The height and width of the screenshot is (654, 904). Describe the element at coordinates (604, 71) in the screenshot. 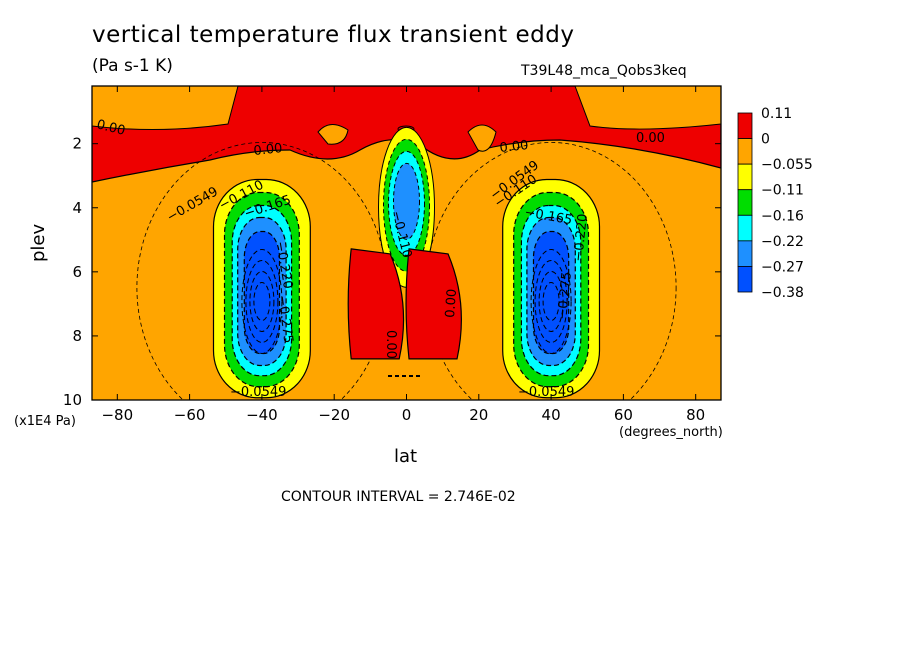

I see `run-label: T39L48_mca_Qobs3keq` at that location.